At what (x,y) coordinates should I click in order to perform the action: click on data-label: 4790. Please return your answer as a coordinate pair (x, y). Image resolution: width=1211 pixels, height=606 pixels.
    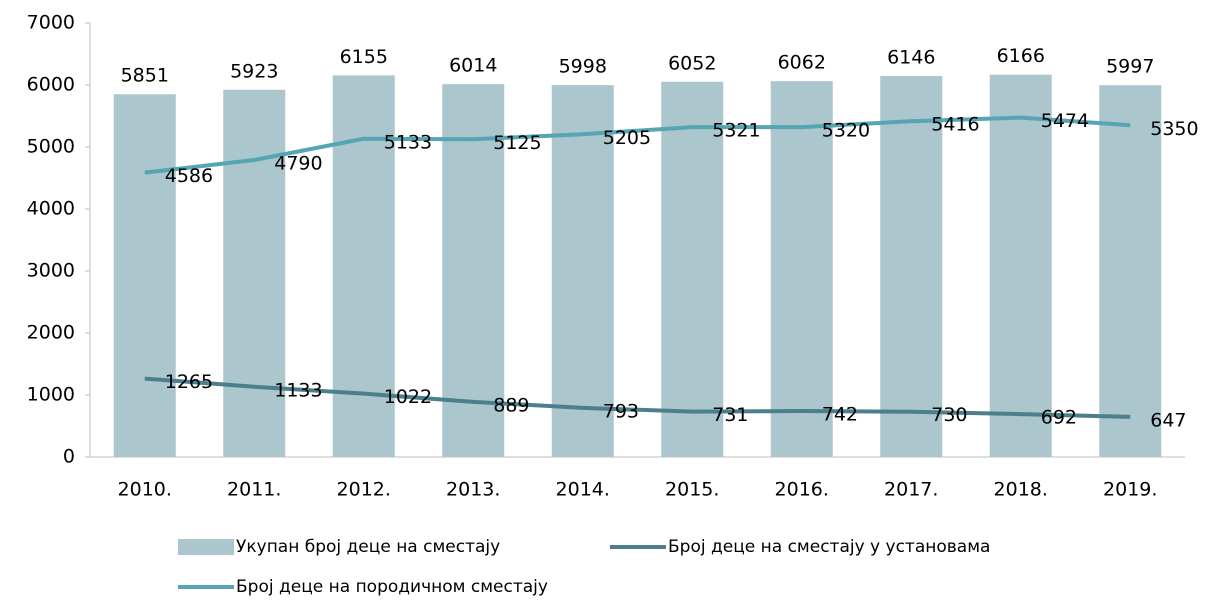
    Looking at the image, I should click on (298, 164).